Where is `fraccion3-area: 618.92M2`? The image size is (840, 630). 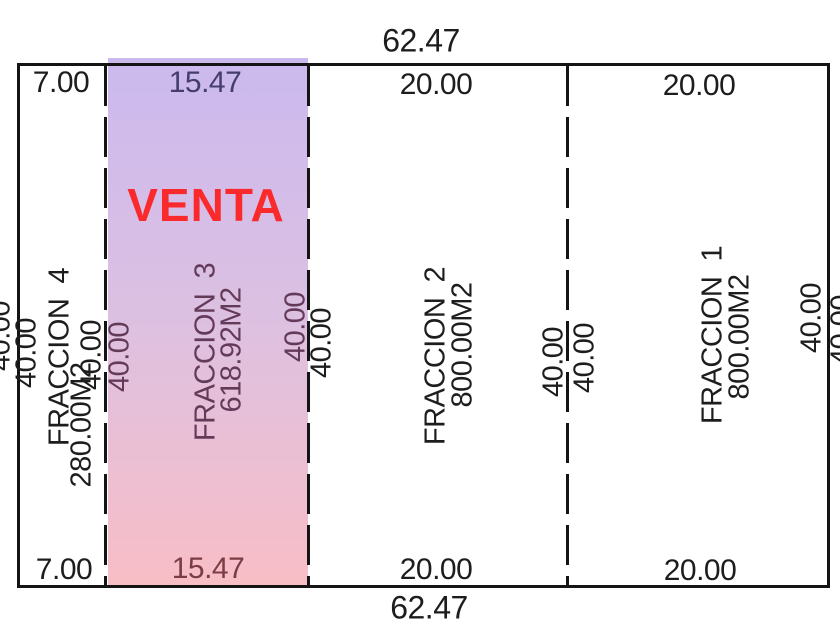
fraccion3-area: 618.92M2 is located at coordinates (231, 350).